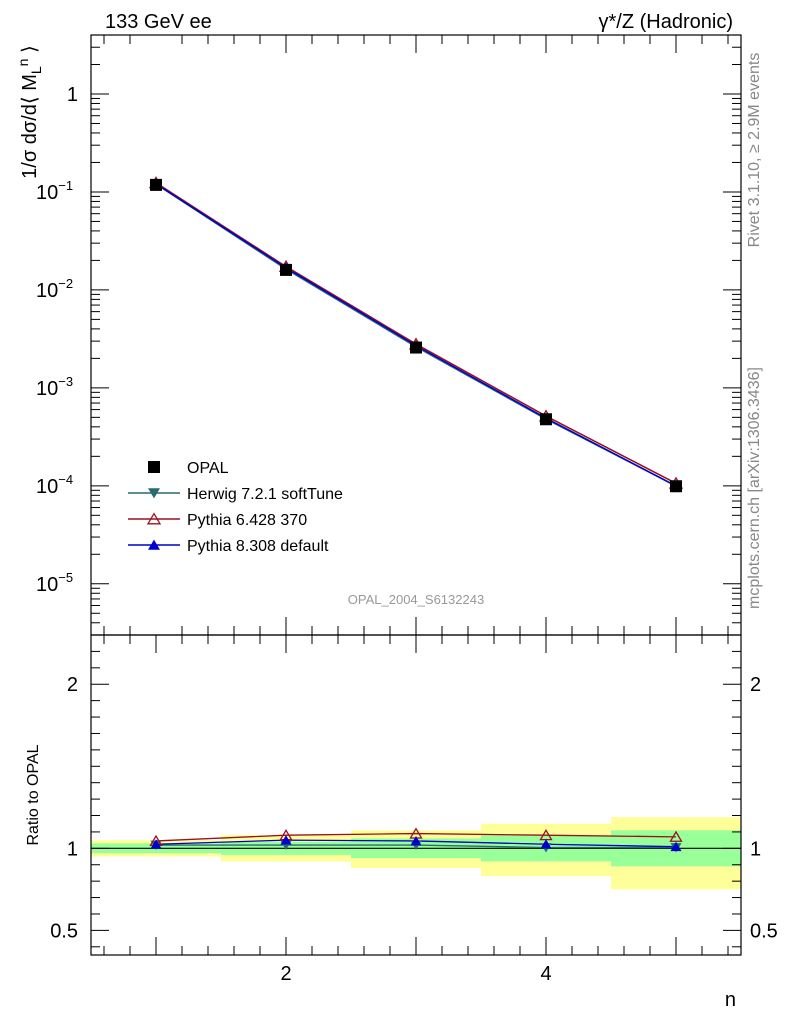  I want to click on legend-label: Pythia 6.428 370, so click(247, 520).